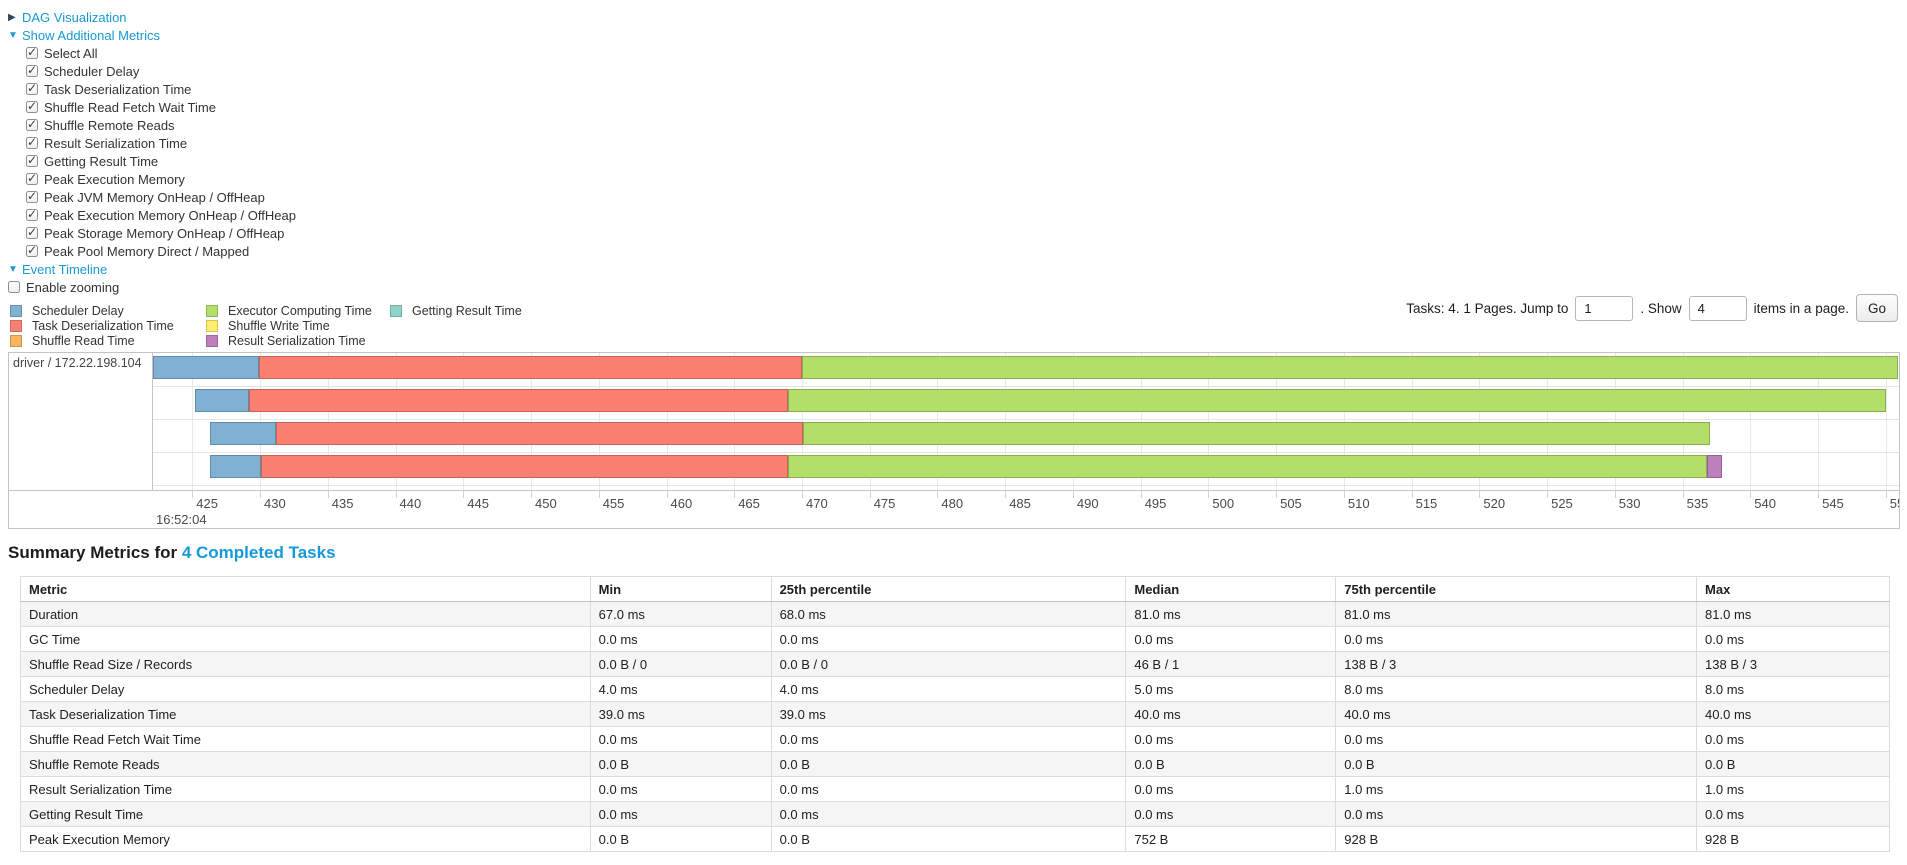 This screenshot has height=865, width=1907. Describe the element at coordinates (478, 503) in the screenshot. I see `x-tick-label: 445` at that location.